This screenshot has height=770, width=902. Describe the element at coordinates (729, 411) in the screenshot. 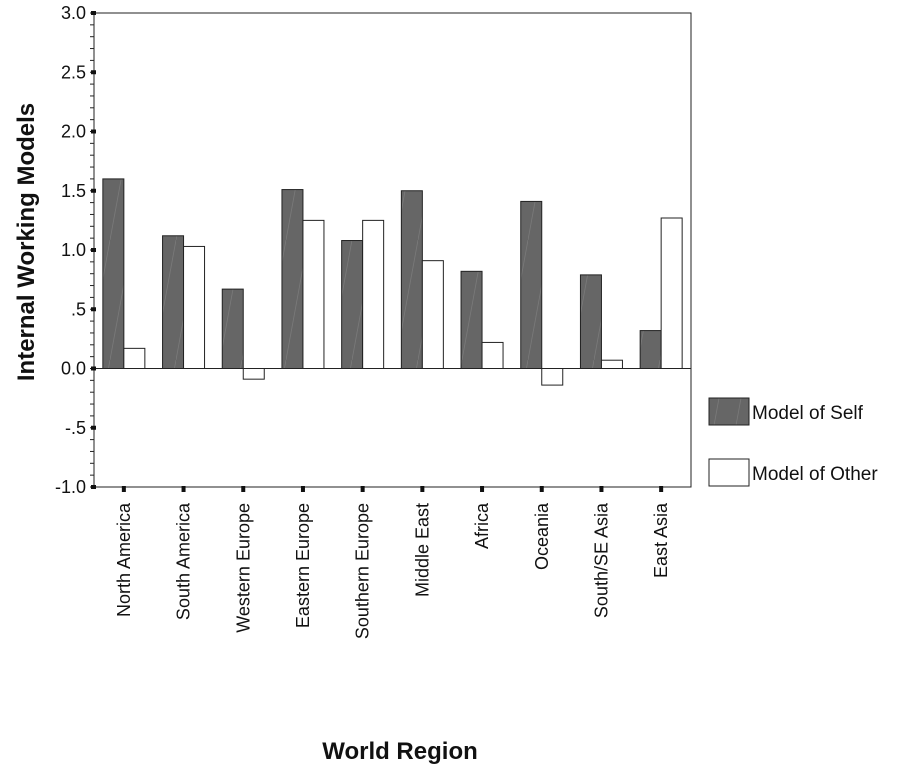

I see `legend-swatch-model-of-self` at that location.